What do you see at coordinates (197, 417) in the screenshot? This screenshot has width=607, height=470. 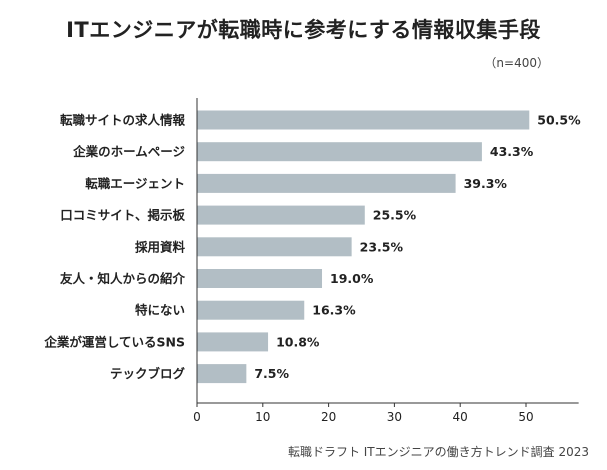 I see `x-tick-label-0: 0` at bounding box center [197, 417].